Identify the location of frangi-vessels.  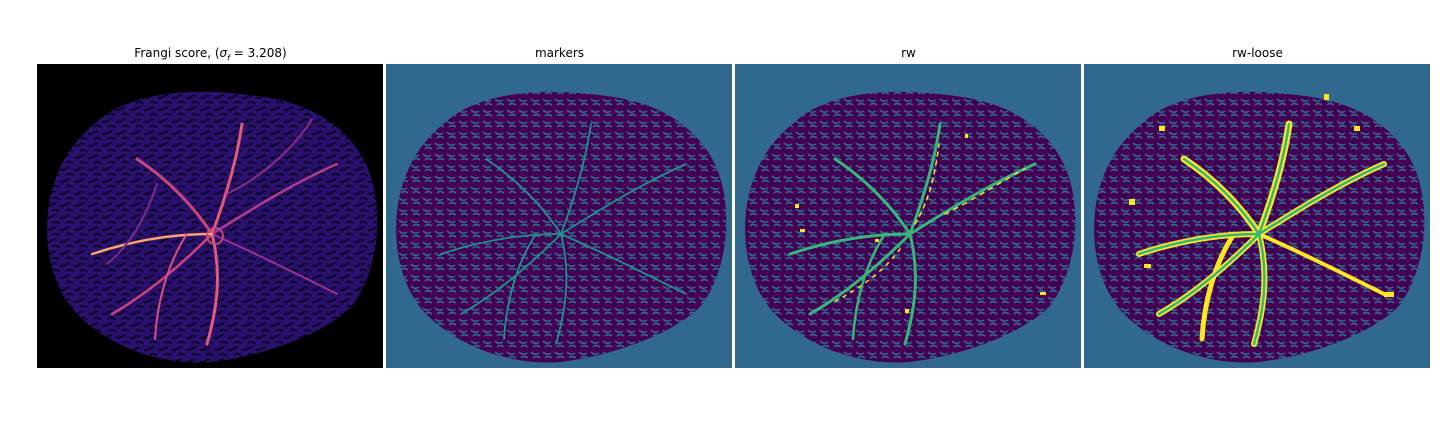
(214, 232).